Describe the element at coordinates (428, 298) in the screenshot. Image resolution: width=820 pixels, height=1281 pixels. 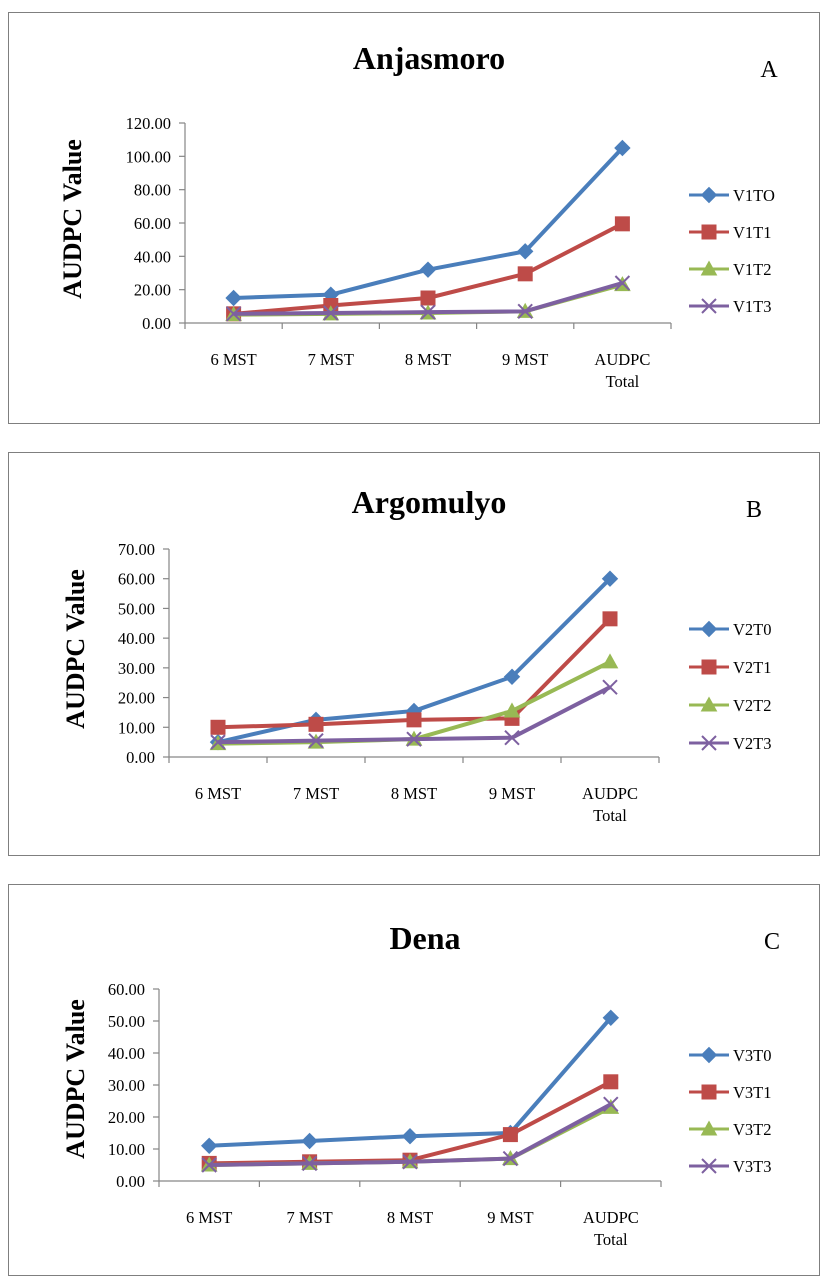
I see `series-V1T3` at that location.